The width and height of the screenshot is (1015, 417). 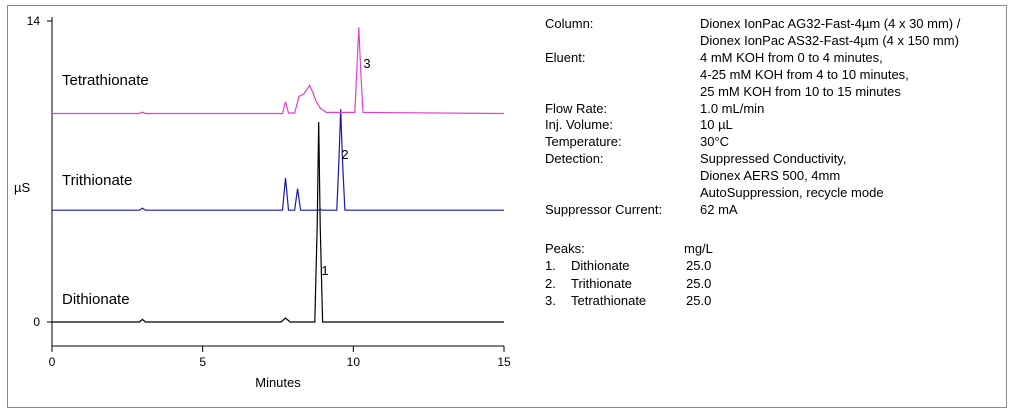 What do you see at coordinates (773, 159) in the screenshot?
I see `condition-value: Suppressed Conductivity,` at bounding box center [773, 159].